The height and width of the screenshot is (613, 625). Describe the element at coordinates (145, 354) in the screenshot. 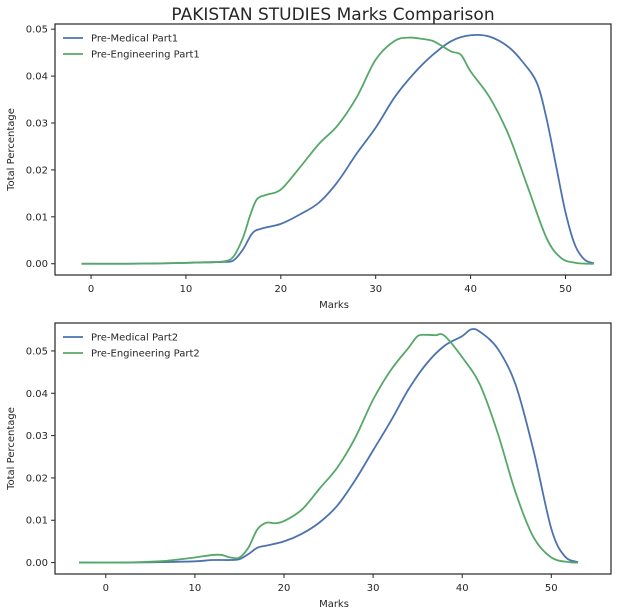

I see `legend-label-2: Pre-Engineering Part2` at that location.